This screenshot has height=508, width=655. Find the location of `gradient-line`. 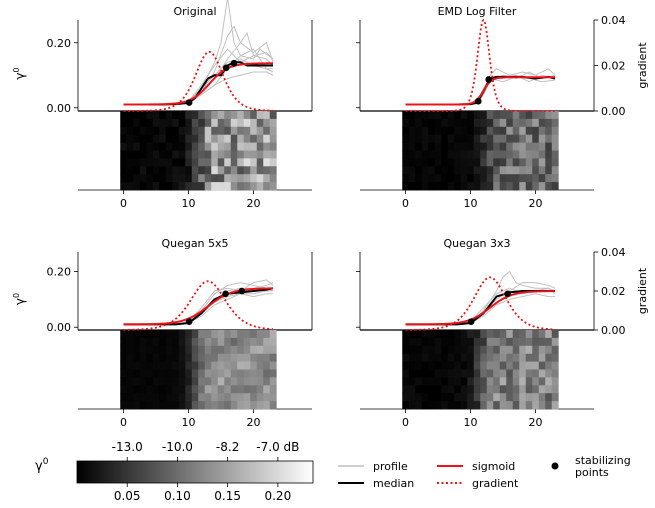

gradient-line is located at coordinates (198, 81).